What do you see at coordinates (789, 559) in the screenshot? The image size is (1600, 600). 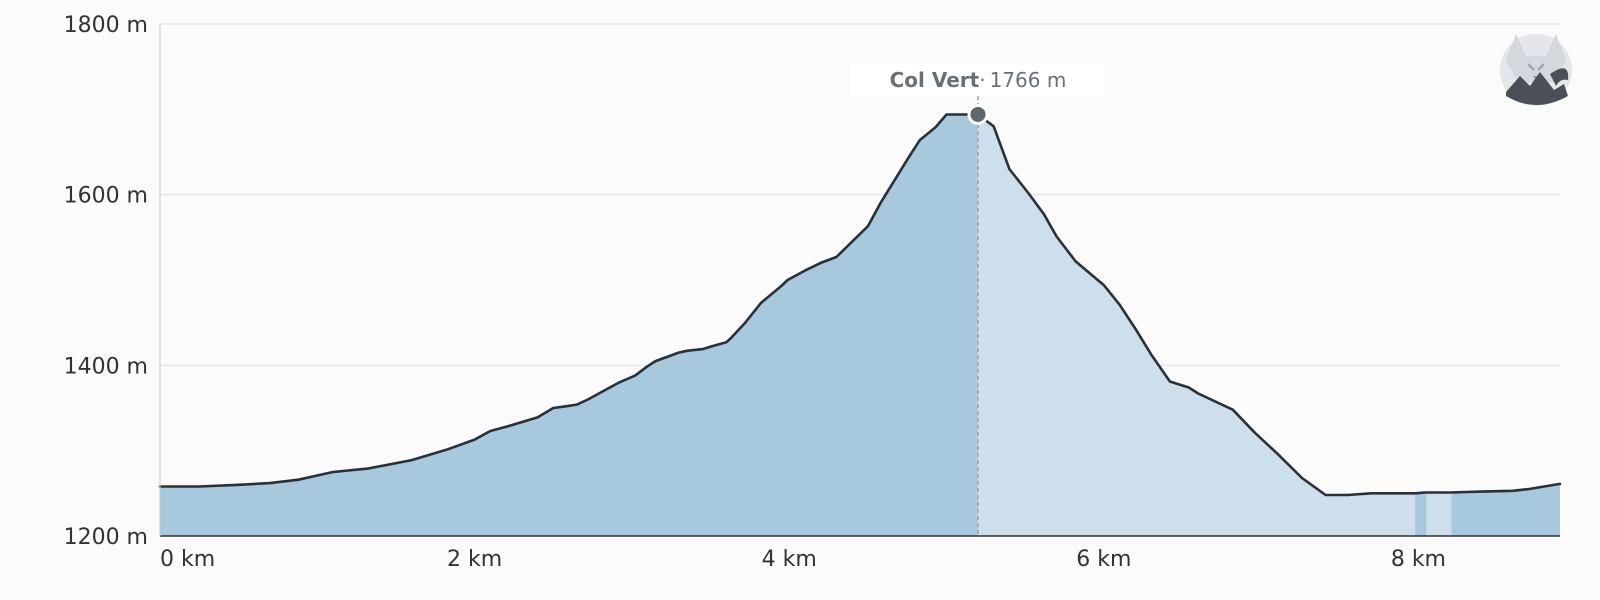 I see `x-tick-label: 4 km` at bounding box center [789, 559].